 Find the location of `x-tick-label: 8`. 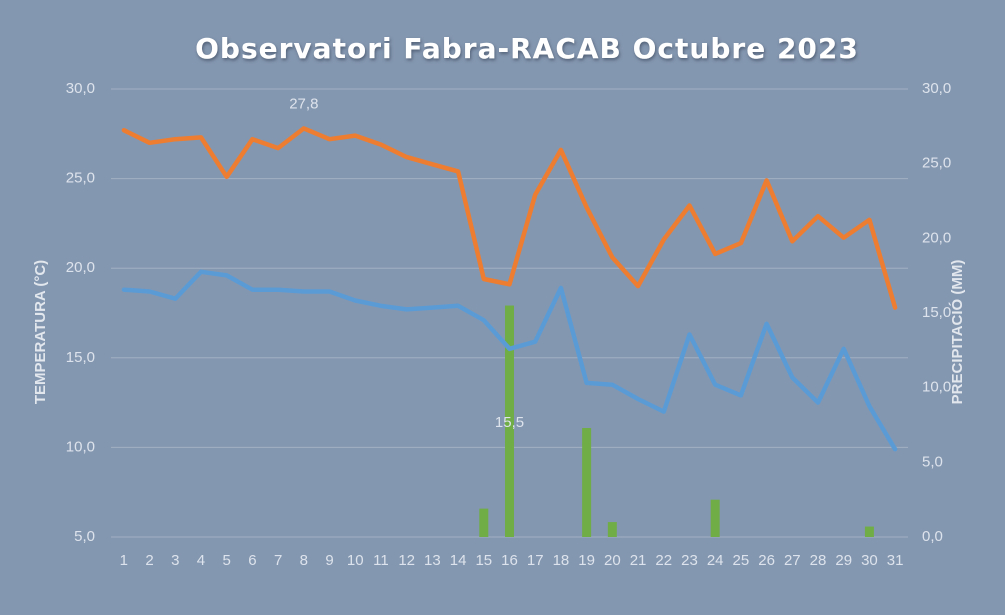

x-tick-label: 8 is located at coordinates (304, 560).